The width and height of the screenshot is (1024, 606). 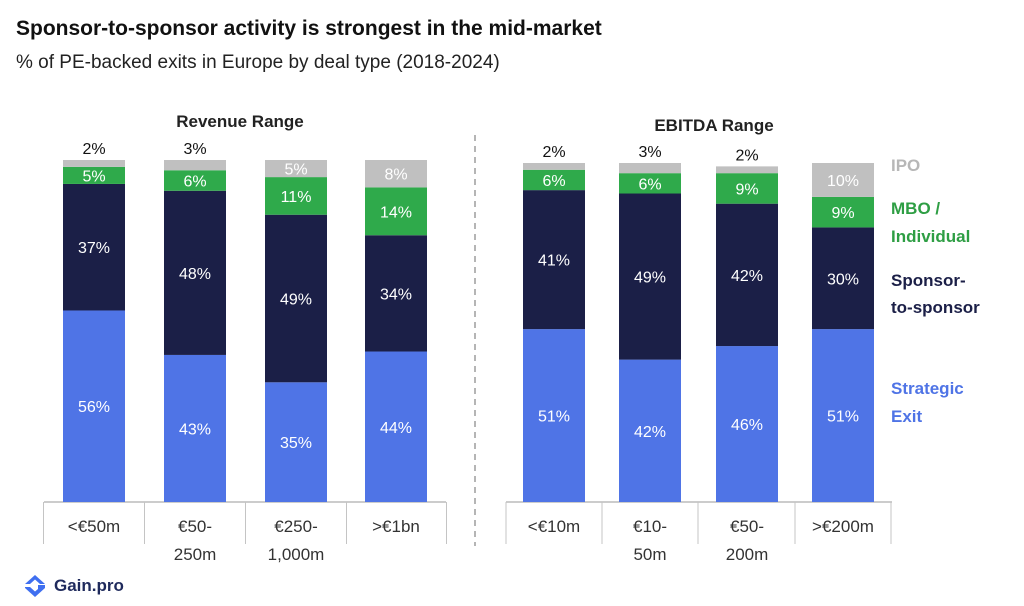 I want to click on data-label-mbo: 11%, so click(x=296, y=197).